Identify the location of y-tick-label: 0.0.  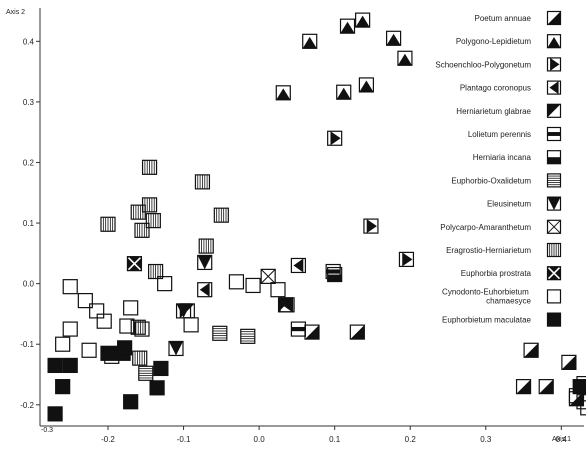
(29, 284).